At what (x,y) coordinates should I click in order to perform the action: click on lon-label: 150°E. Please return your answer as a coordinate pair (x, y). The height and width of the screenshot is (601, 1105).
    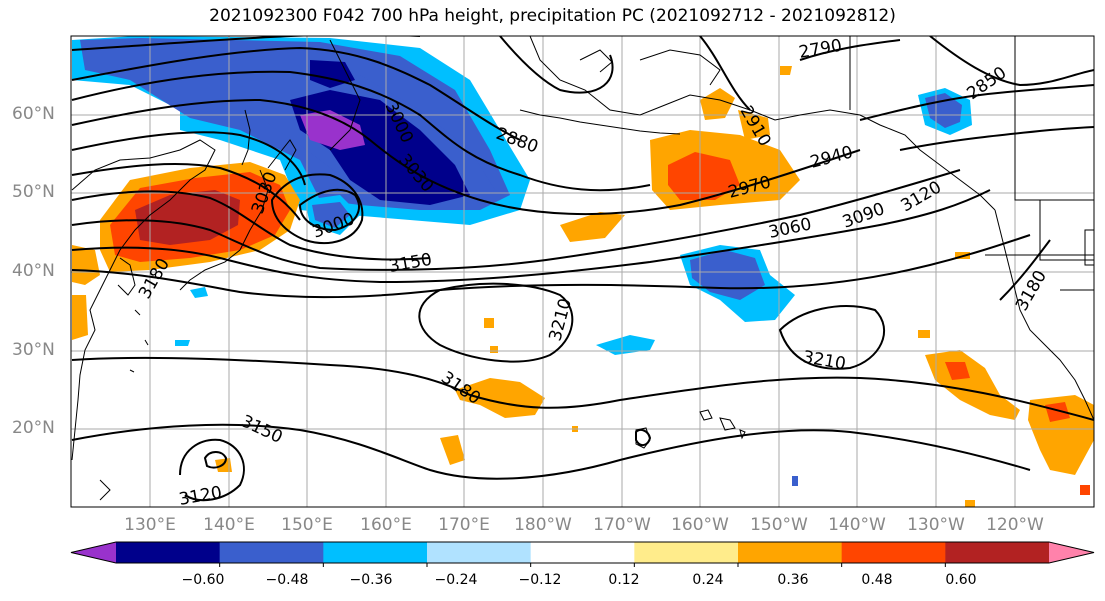
    Looking at the image, I should click on (307, 525).